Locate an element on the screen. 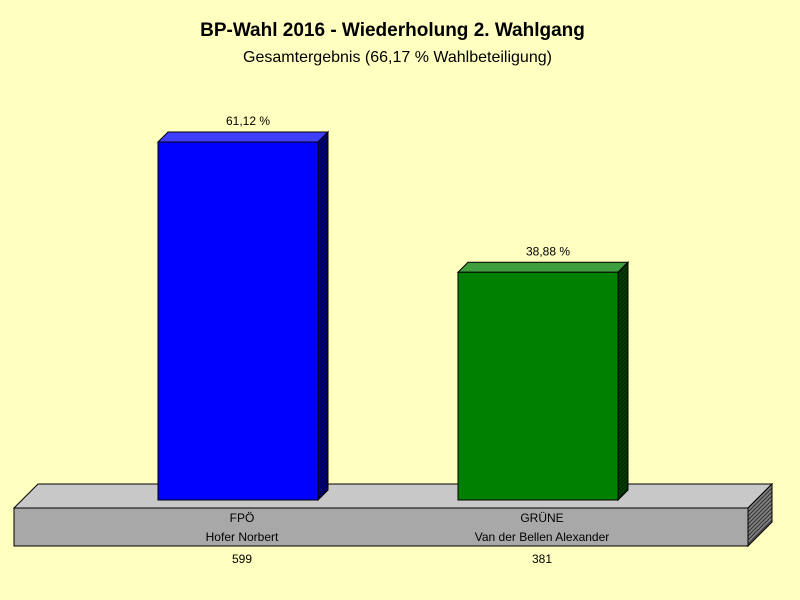  x-tick-label: GRÜNE is located at coordinates (541, 518).